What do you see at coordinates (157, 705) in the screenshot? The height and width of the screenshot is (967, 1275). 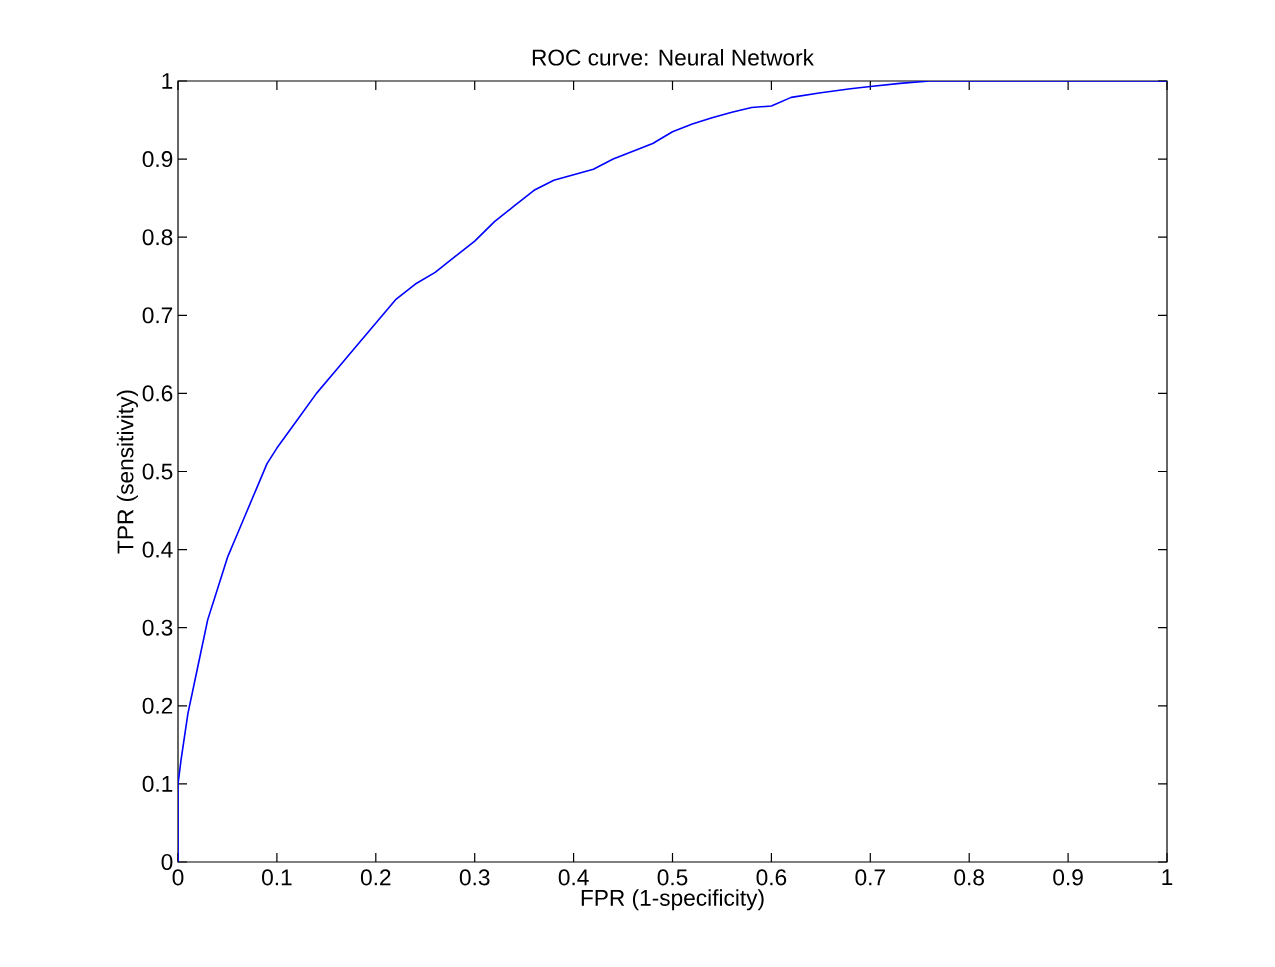 I see `y-tick-label: 0.2` at bounding box center [157, 705].